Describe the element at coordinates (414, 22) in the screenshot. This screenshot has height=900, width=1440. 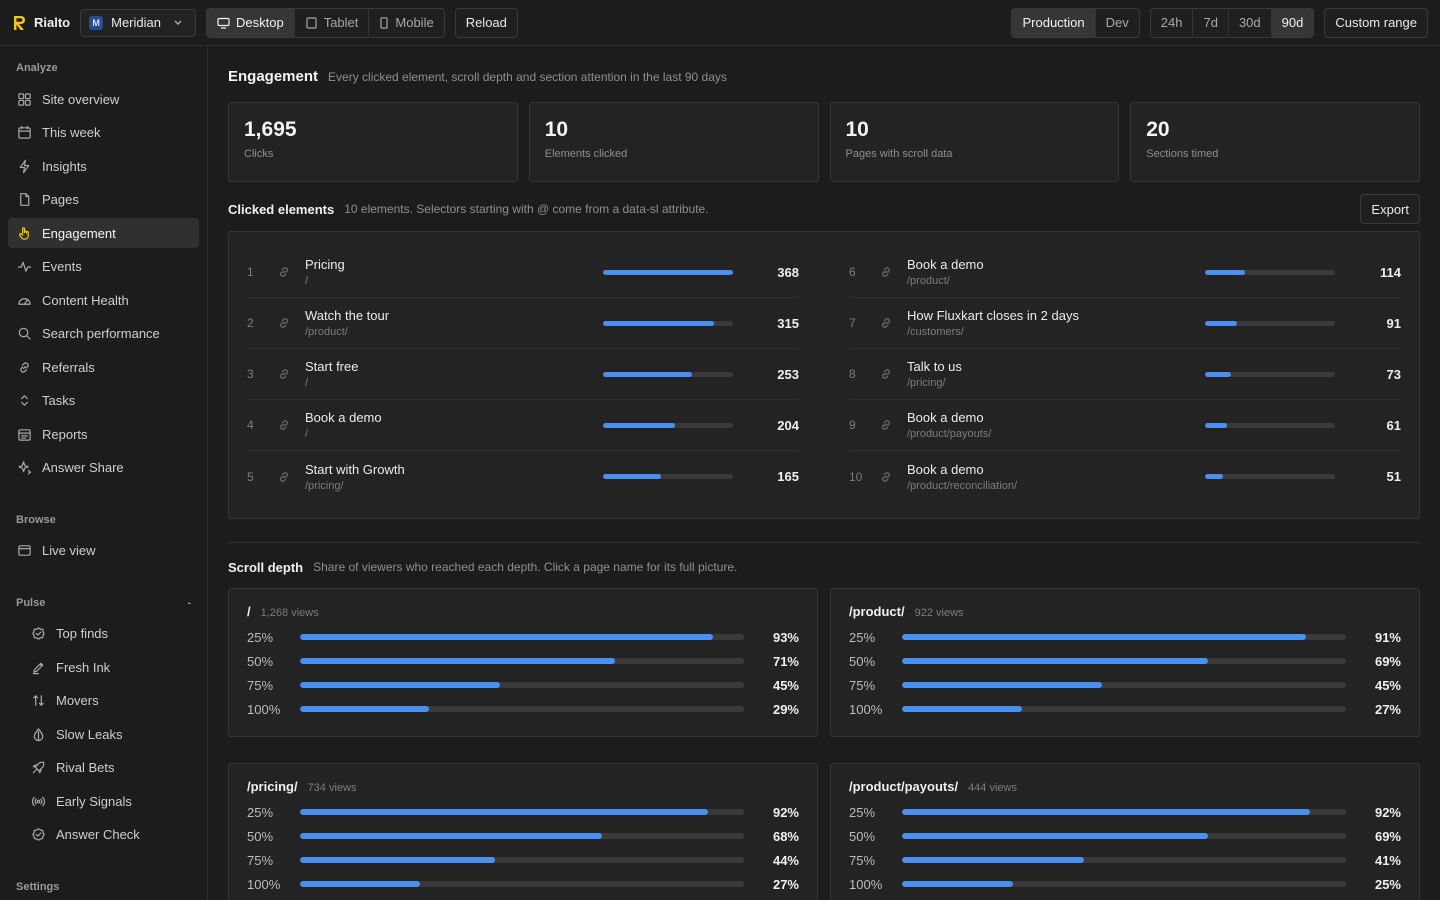
I see `device-mobile-label: Mobile` at that location.